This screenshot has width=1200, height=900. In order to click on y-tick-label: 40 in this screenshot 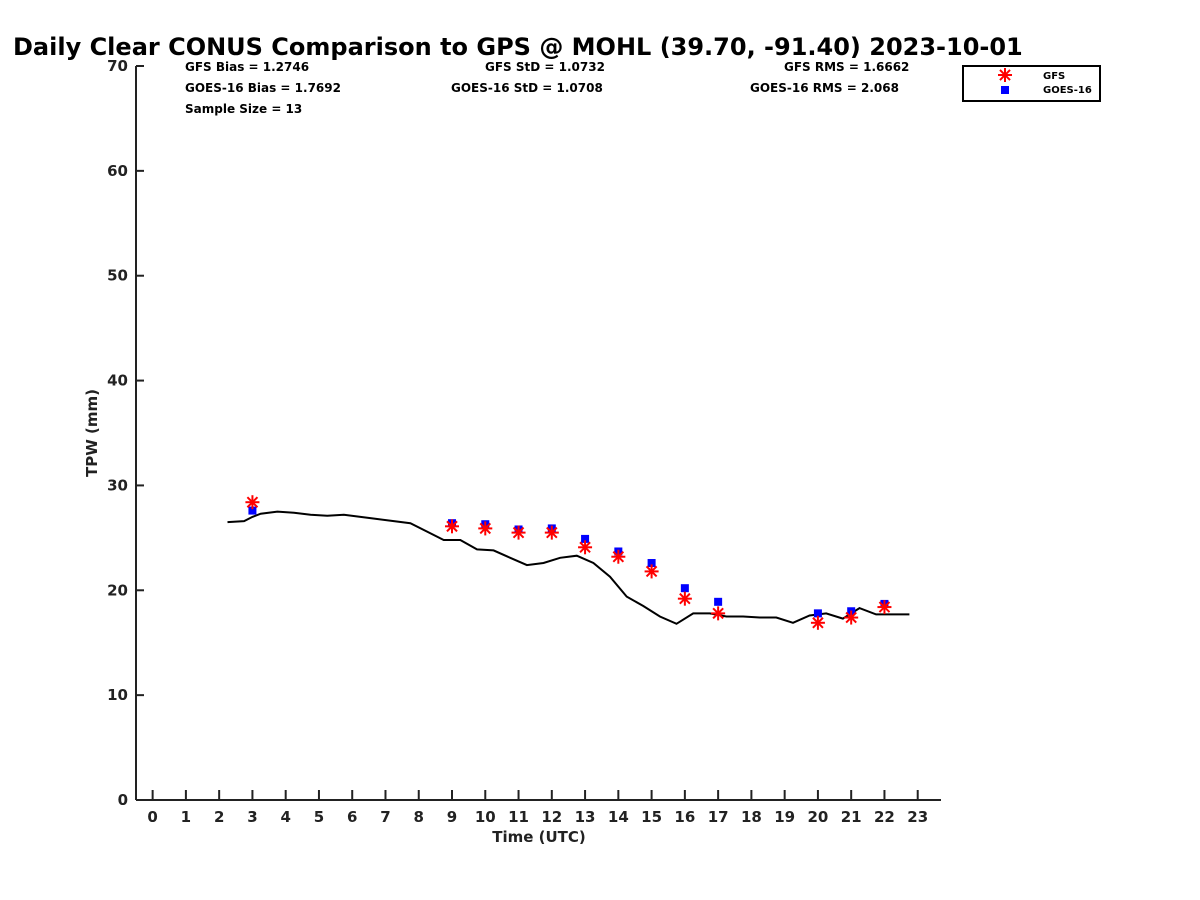, I will do `click(117, 381)`.